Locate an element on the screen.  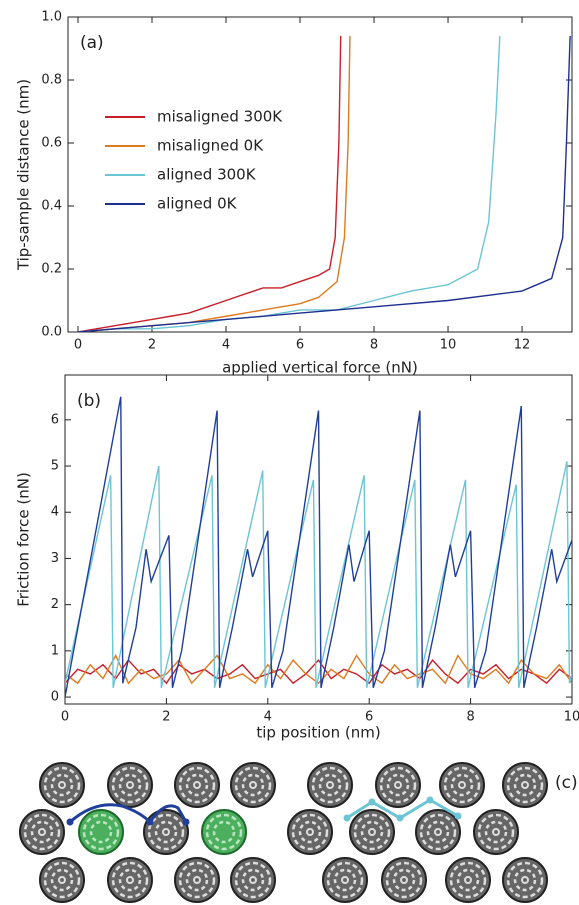
y-tick-label: 0.4 is located at coordinates (51, 206).